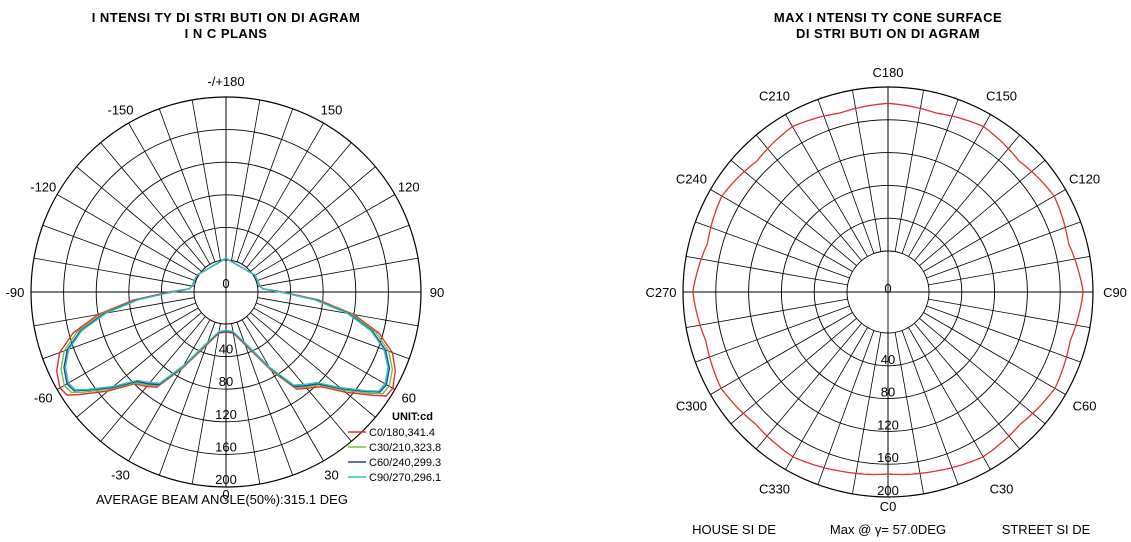 The width and height of the screenshot is (1131, 542). What do you see at coordinates (1002, 489) in the screenshot?
I see `right-c-label: C30` at bounding box center [1002, 489].